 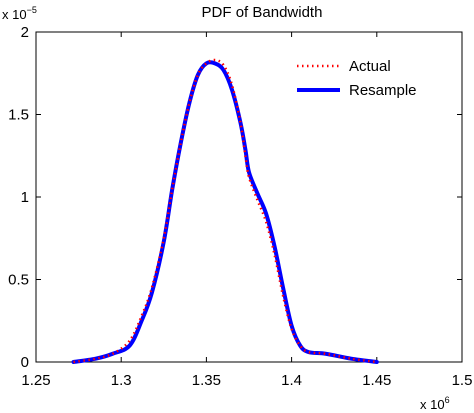 What do you see at coordinates (206, 380) in the screenshot?
I see `x-tick-label: 1.35` at bounding box center [206, 380].